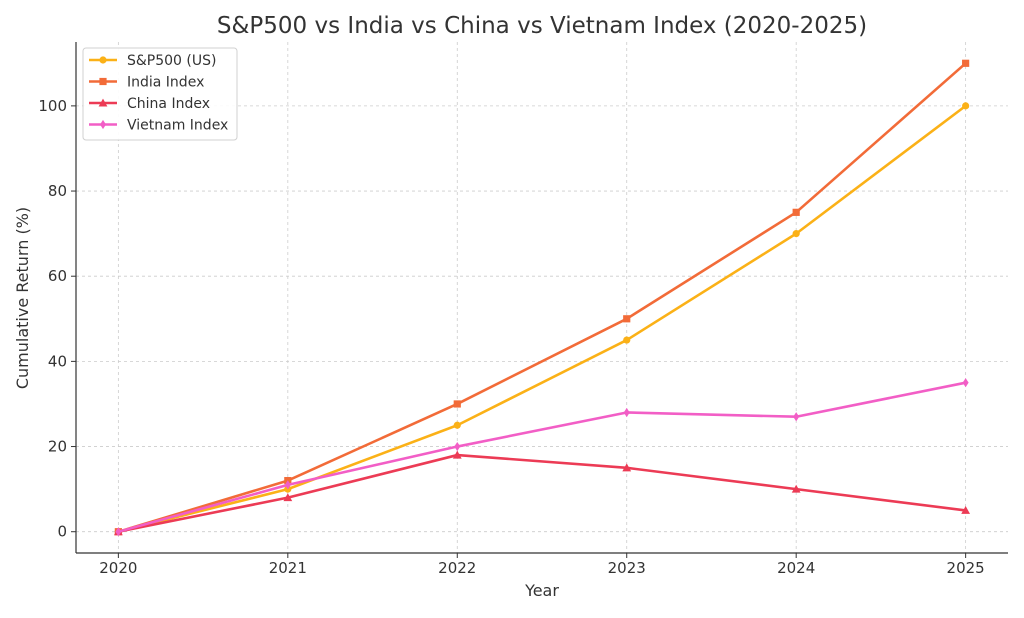  I want to click on y-tick-label: 20, so click(57, 447).